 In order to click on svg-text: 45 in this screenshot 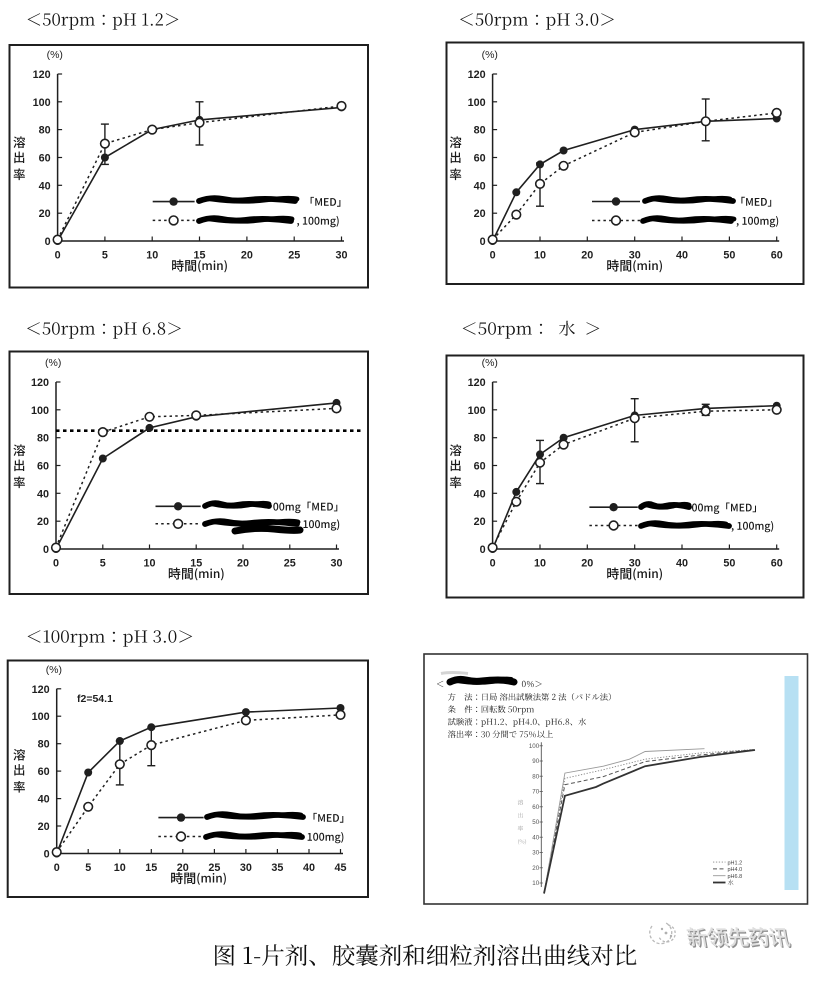, I will do `click(340, 868)`.